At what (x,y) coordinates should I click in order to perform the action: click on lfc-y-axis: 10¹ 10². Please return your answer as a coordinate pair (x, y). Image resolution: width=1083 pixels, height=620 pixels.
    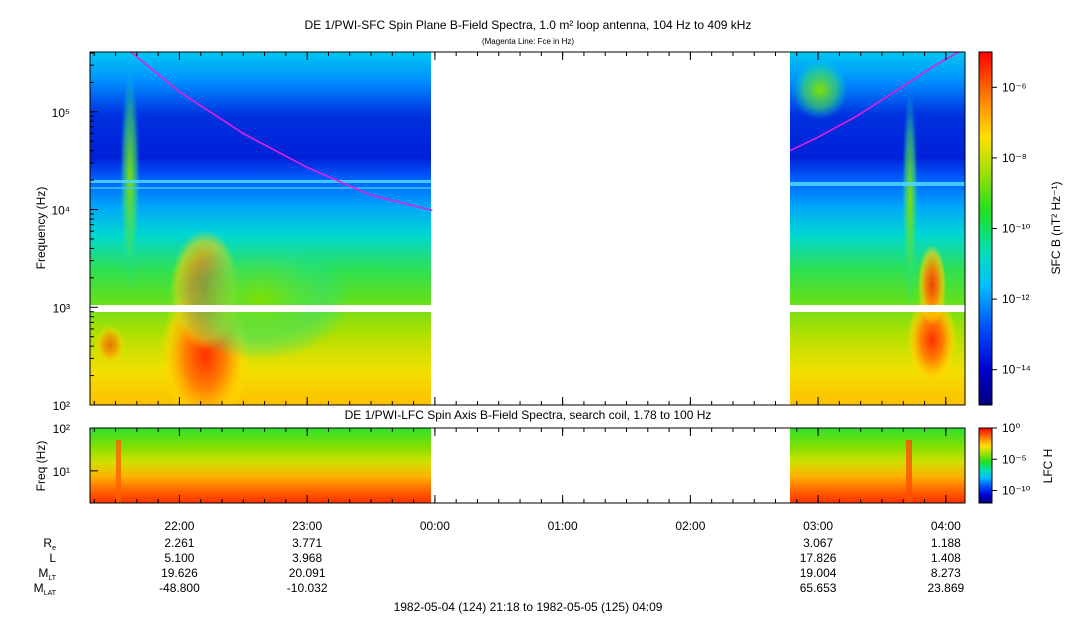
    Looking at the image, I should click on (75, 450).